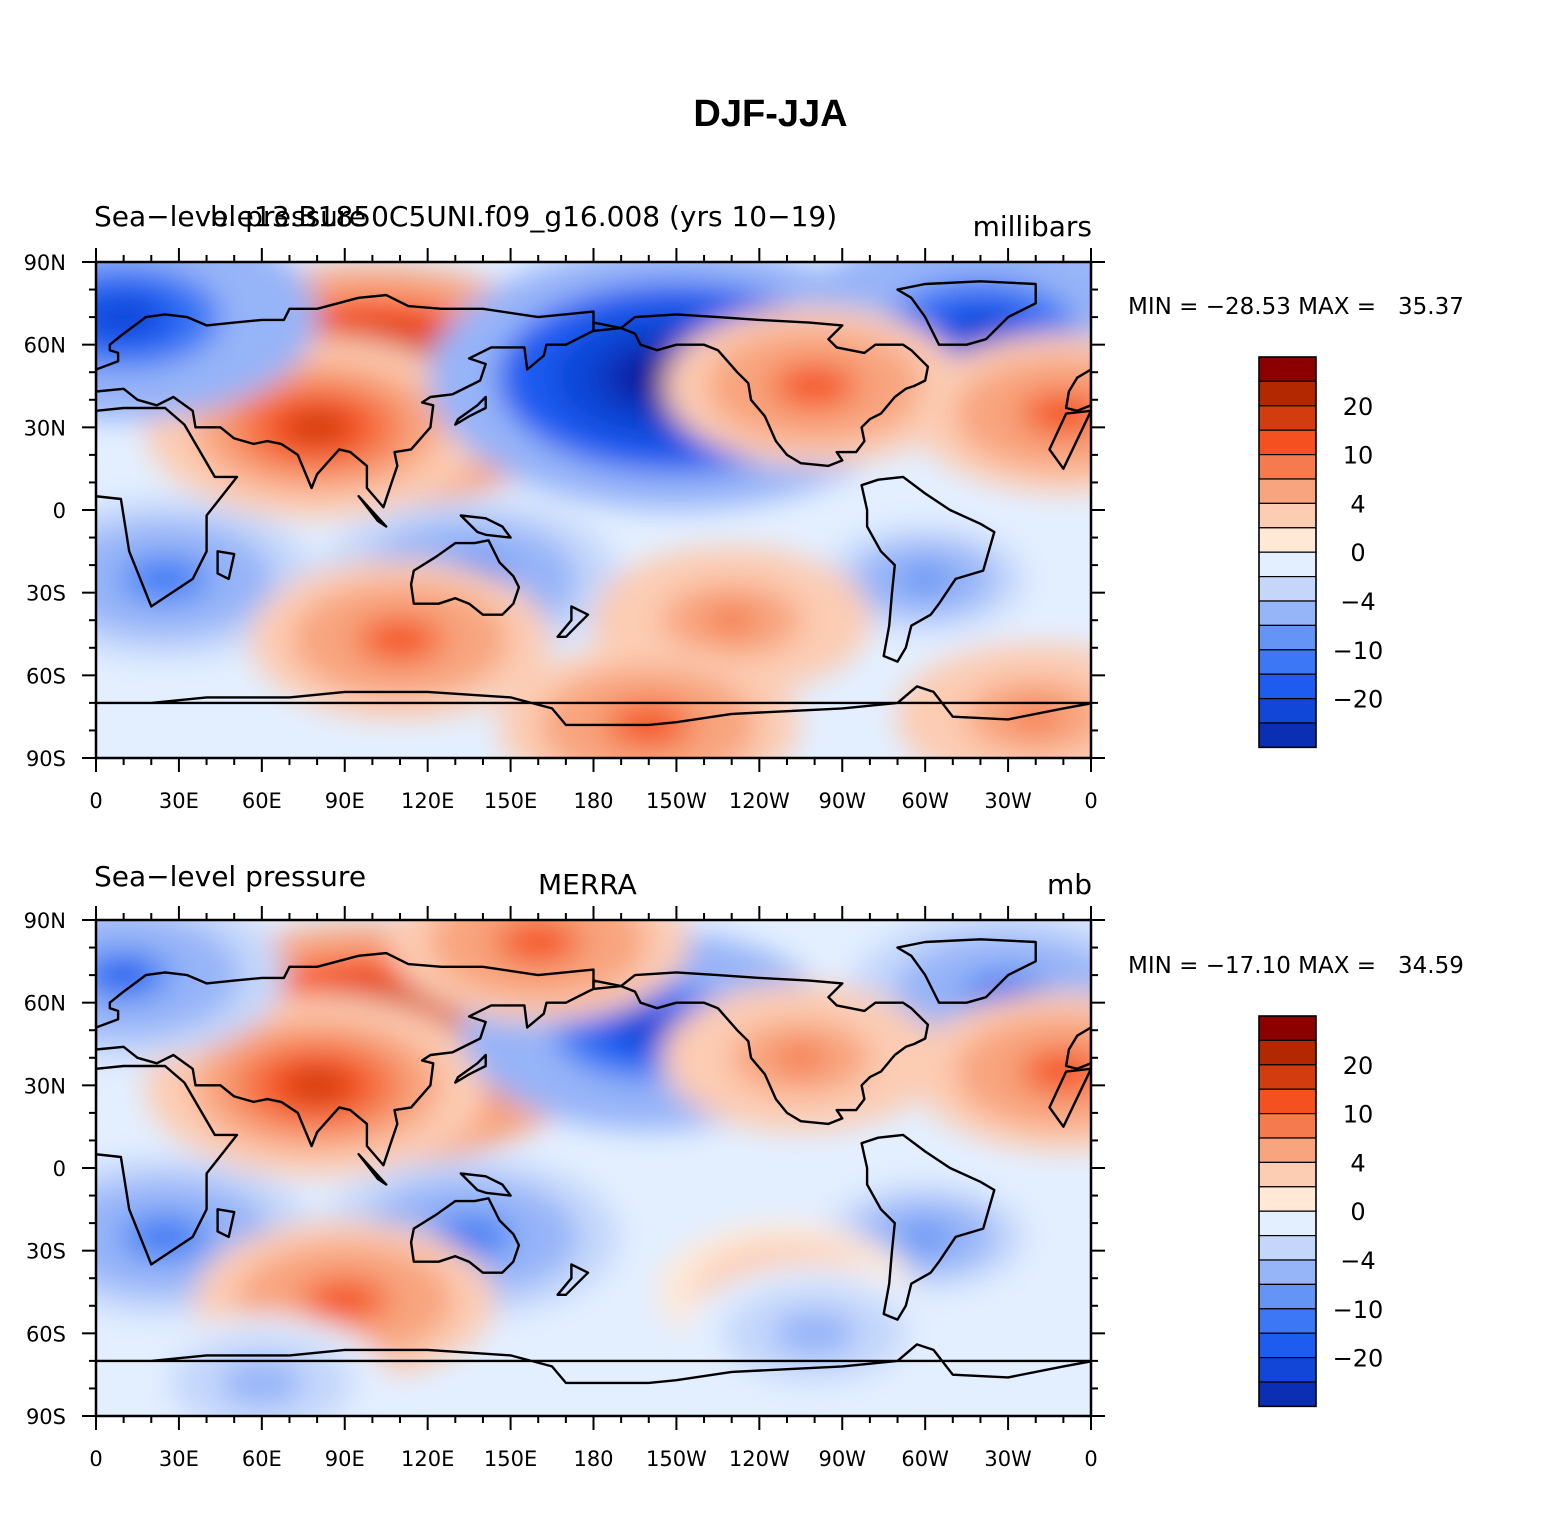 This screenshot has height=1538, width=1541. What do you see at coordinates (759, 801) in the screenshot?
I see `x-tick-label: 120W` at bounding box center [759, 801].